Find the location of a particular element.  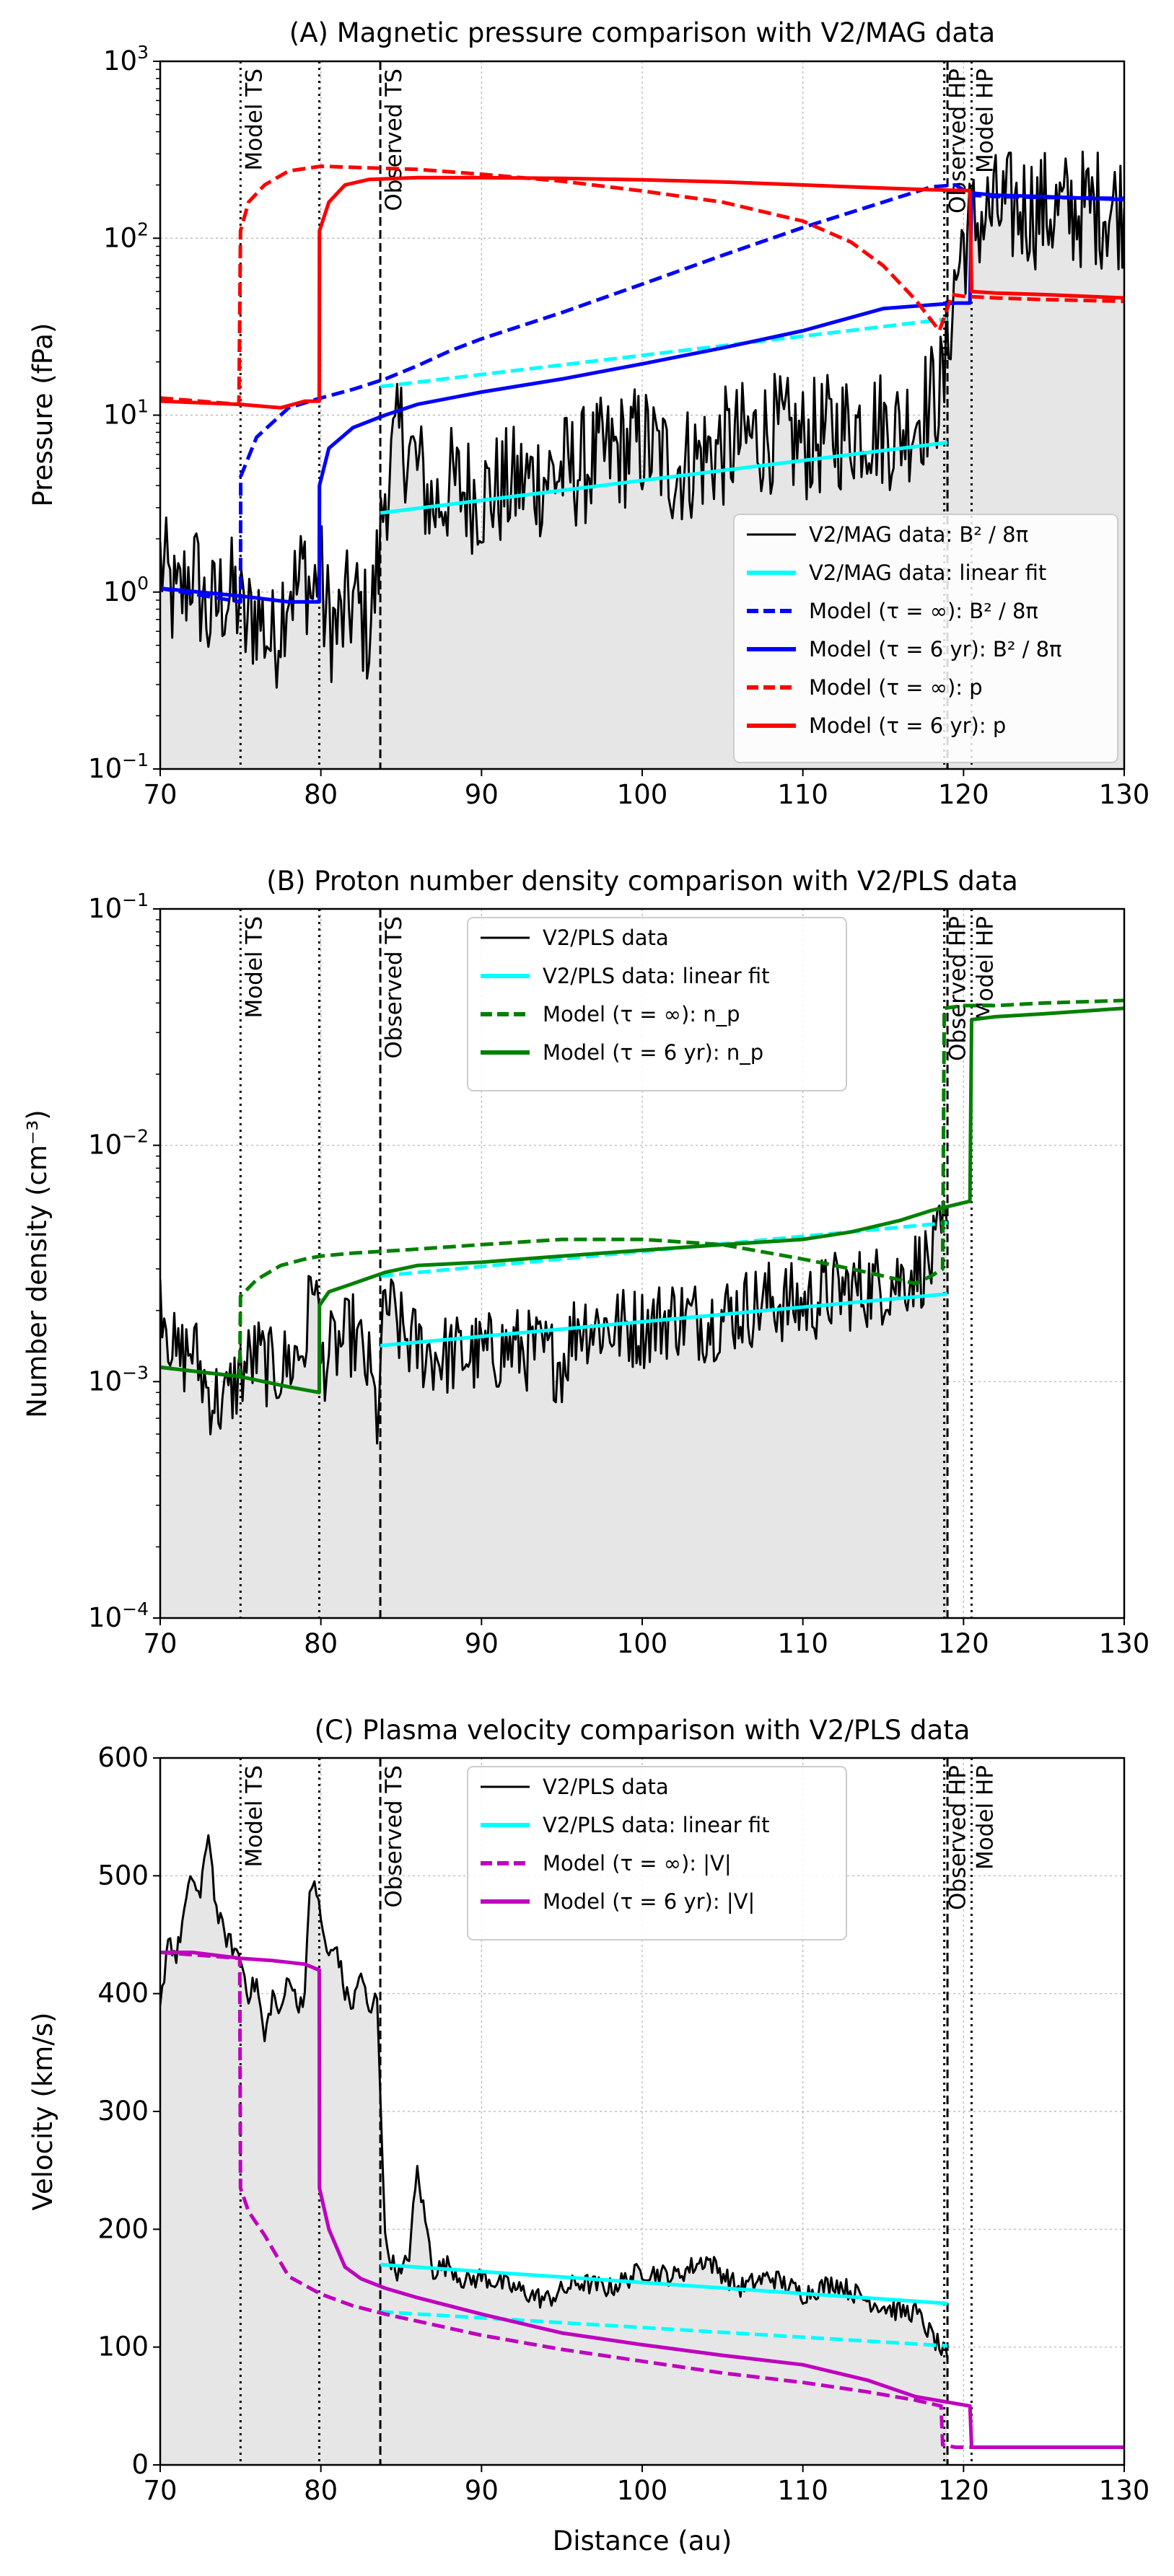

panel-c-xlabel: Distance (au) is located at coordinates (642, 2541).